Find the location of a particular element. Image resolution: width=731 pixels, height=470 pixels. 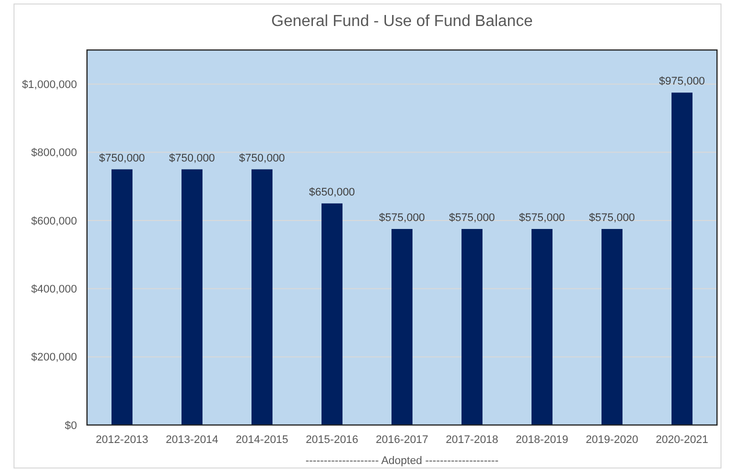

y-tick-label: $800,000 is located at coordinates (54, 153).